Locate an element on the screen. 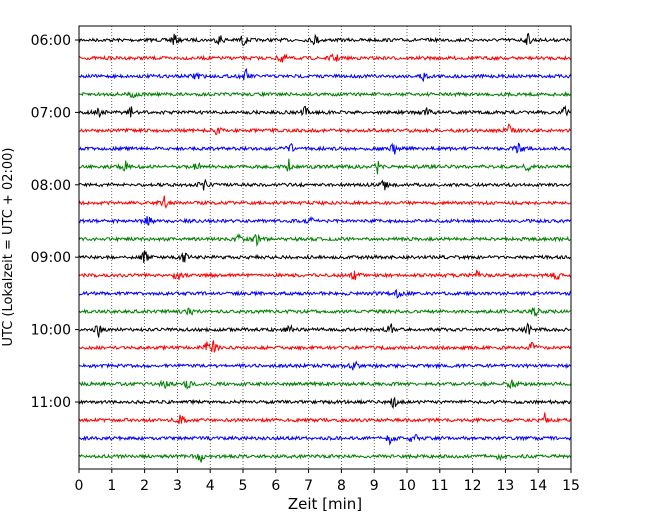 The height and width of the screenshot is (520, 650). x-axis: 0 1 2 3 4 5 6 7 8 9 10 11 12 13 14 15 is located at coordinates (327, 481).